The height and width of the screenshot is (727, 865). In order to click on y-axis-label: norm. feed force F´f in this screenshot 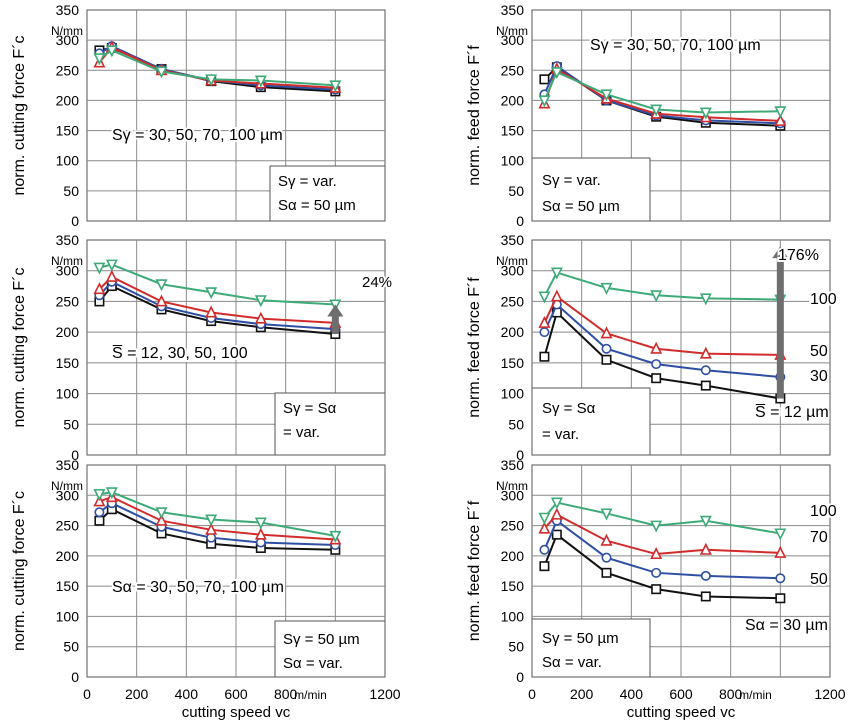, I will do `click(474, 115)`.